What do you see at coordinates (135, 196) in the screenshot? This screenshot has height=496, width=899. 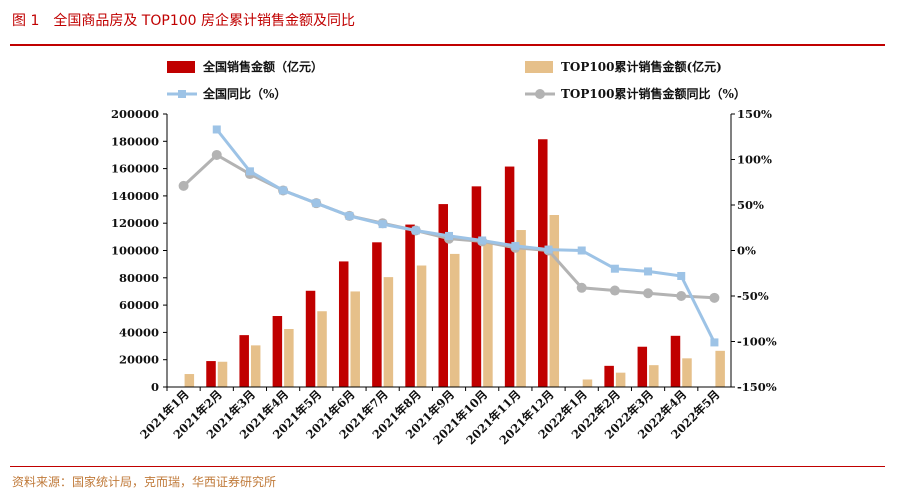 I see `left-tick-label: 140000` at bounding box center [135, 196].